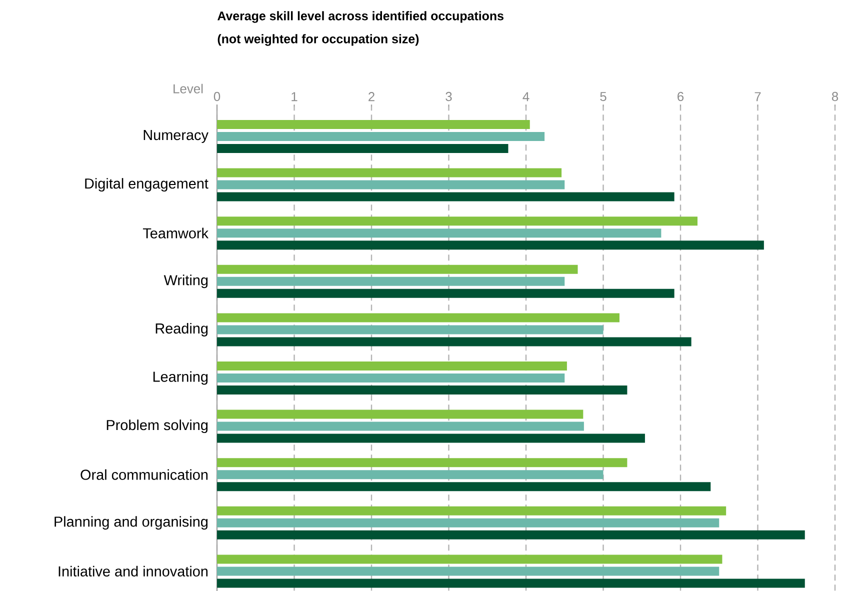  Describe the element at coordinates (526, 97) in the screenshot. I see `x-tick-label: 4` at that location.